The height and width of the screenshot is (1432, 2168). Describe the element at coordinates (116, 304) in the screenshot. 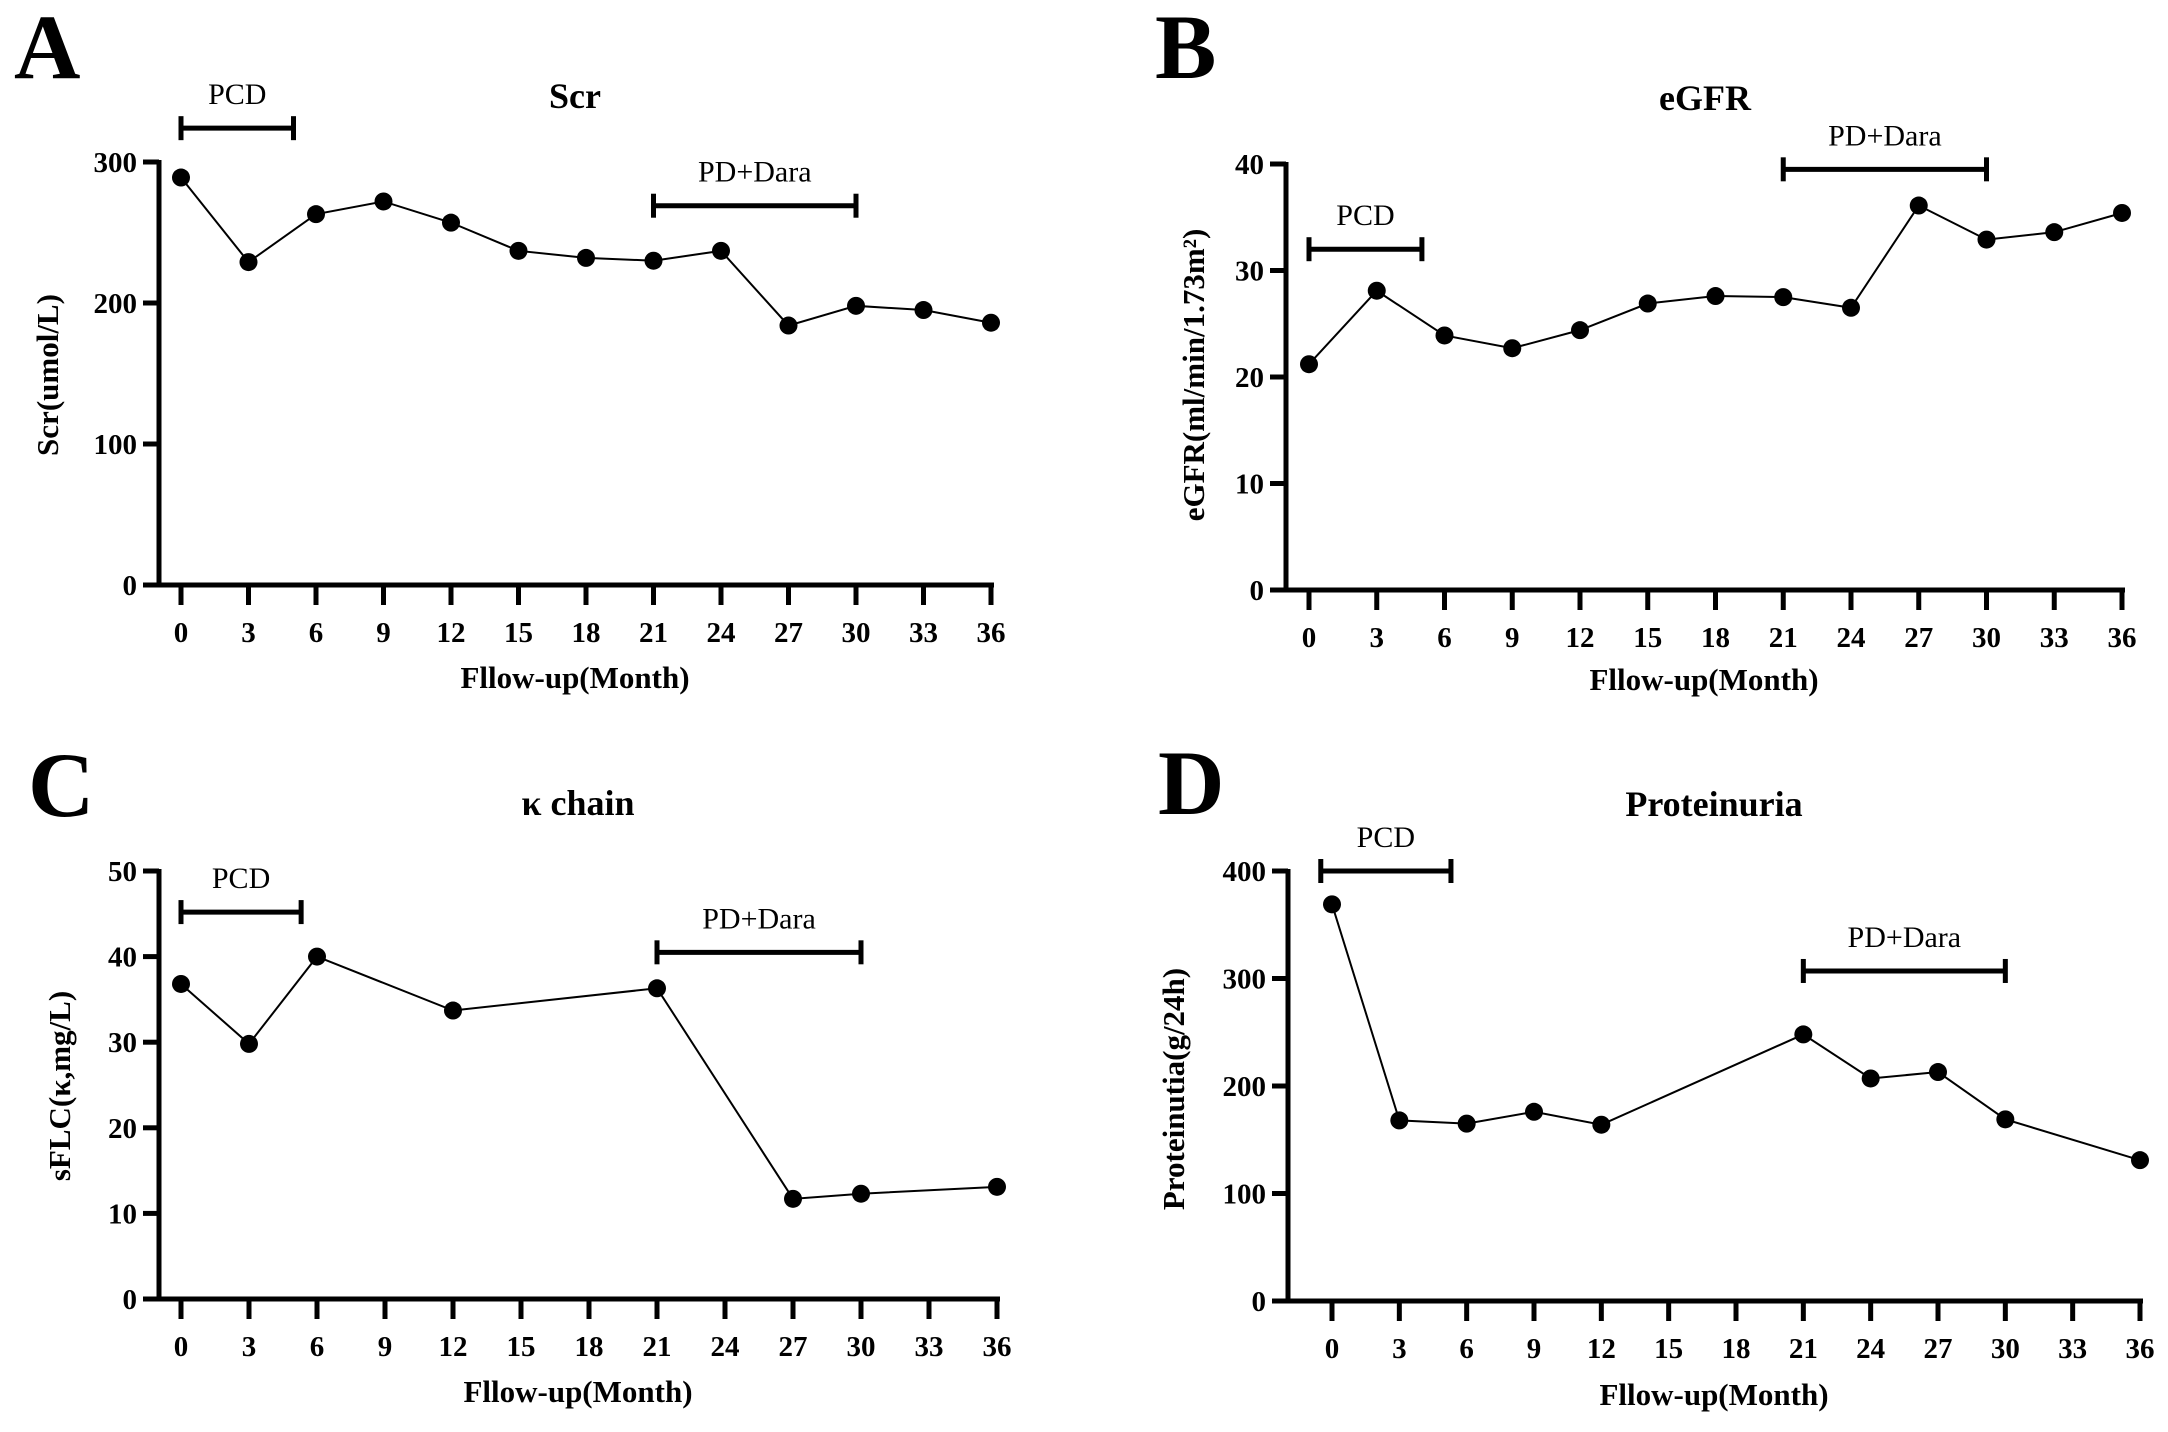

I see `y-tick-label: 200` at that location.